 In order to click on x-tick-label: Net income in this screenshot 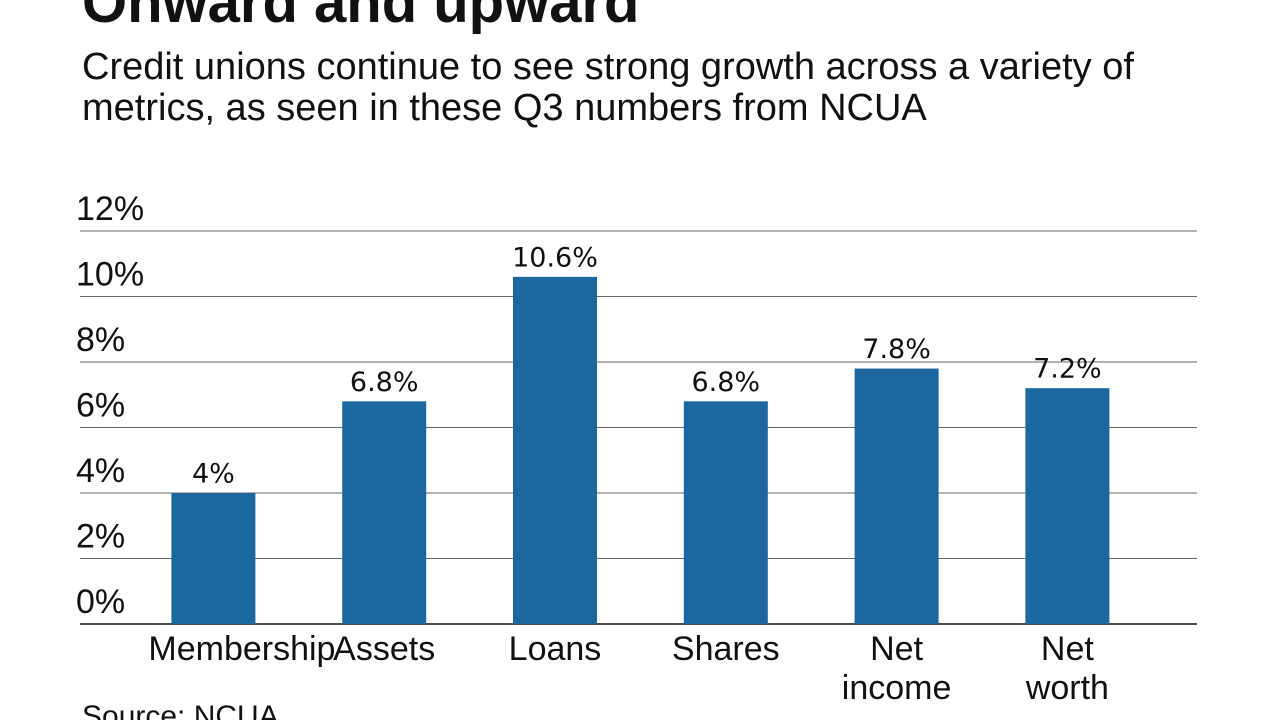, I will do `click(896, 668)`.